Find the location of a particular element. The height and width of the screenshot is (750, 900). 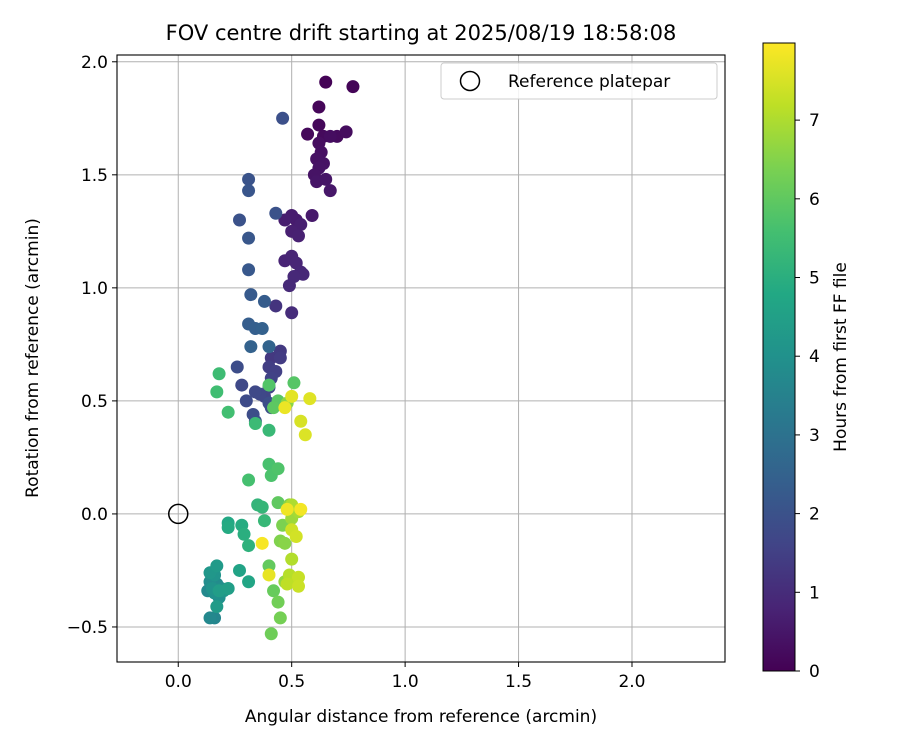

x-axis-label: Angular distance from reference (arcmin) is located at coordinates (421, 717).